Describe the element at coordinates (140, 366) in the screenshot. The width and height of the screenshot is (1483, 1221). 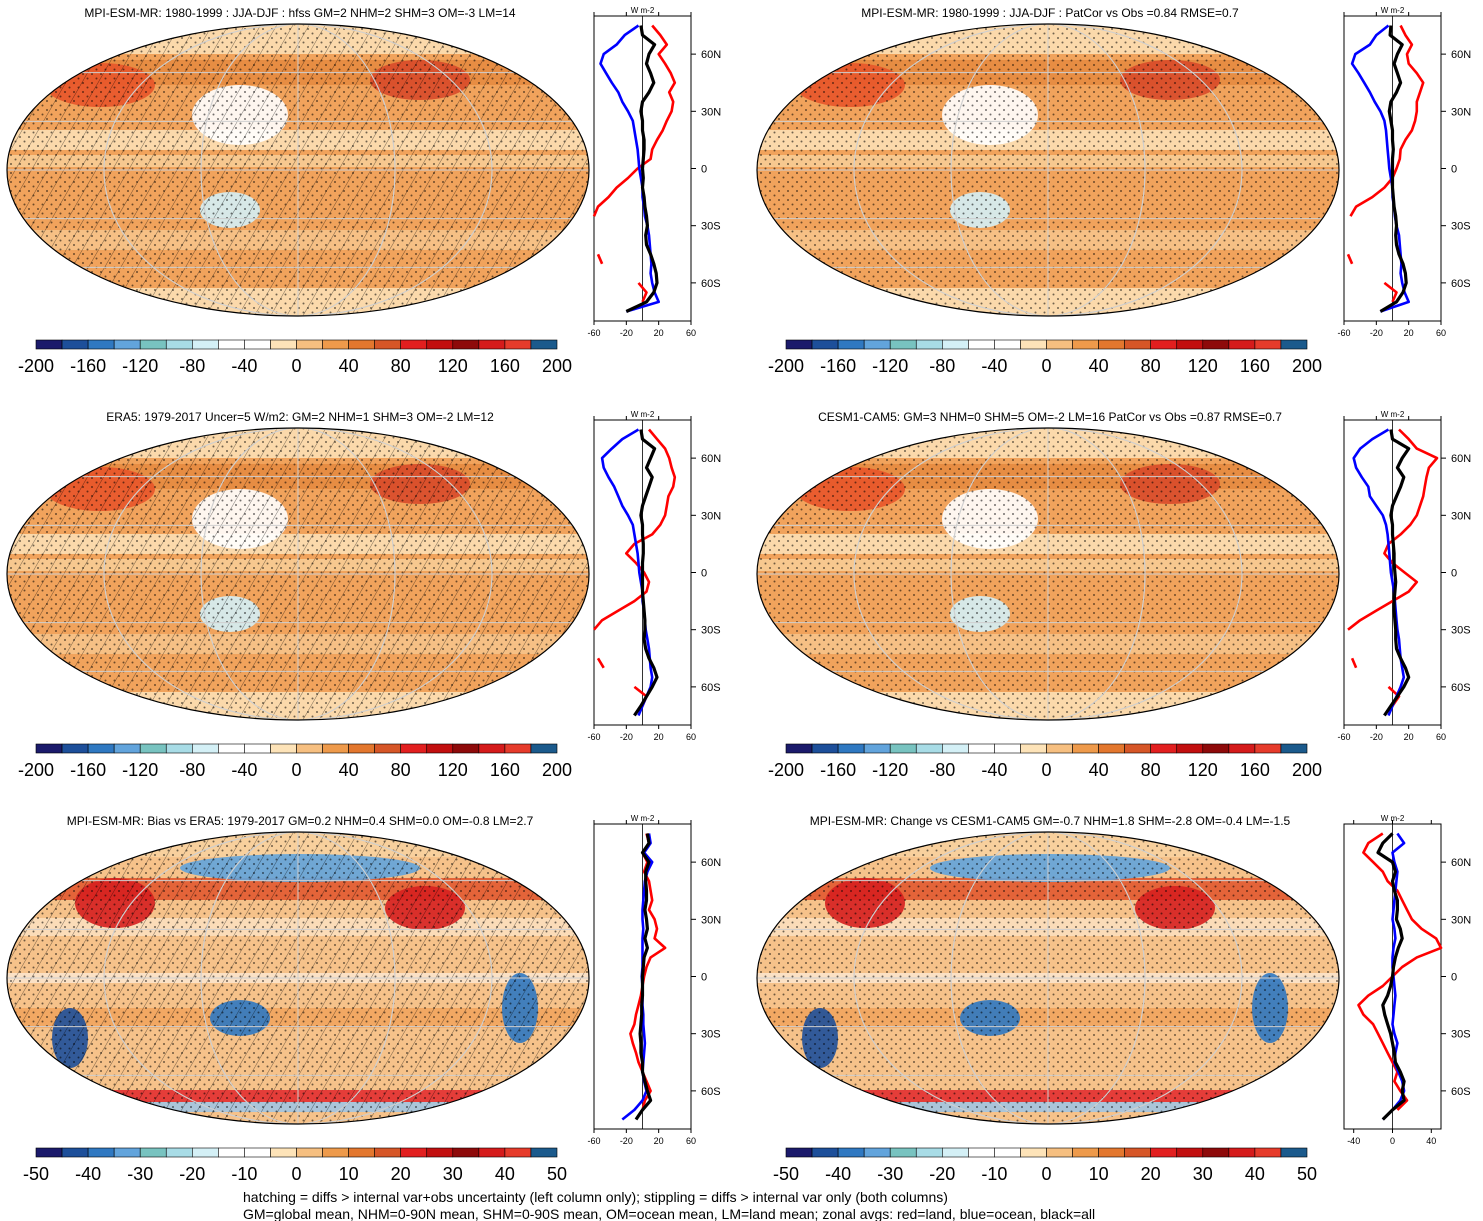
I see `colorbar-tick-label: -120` at that location.